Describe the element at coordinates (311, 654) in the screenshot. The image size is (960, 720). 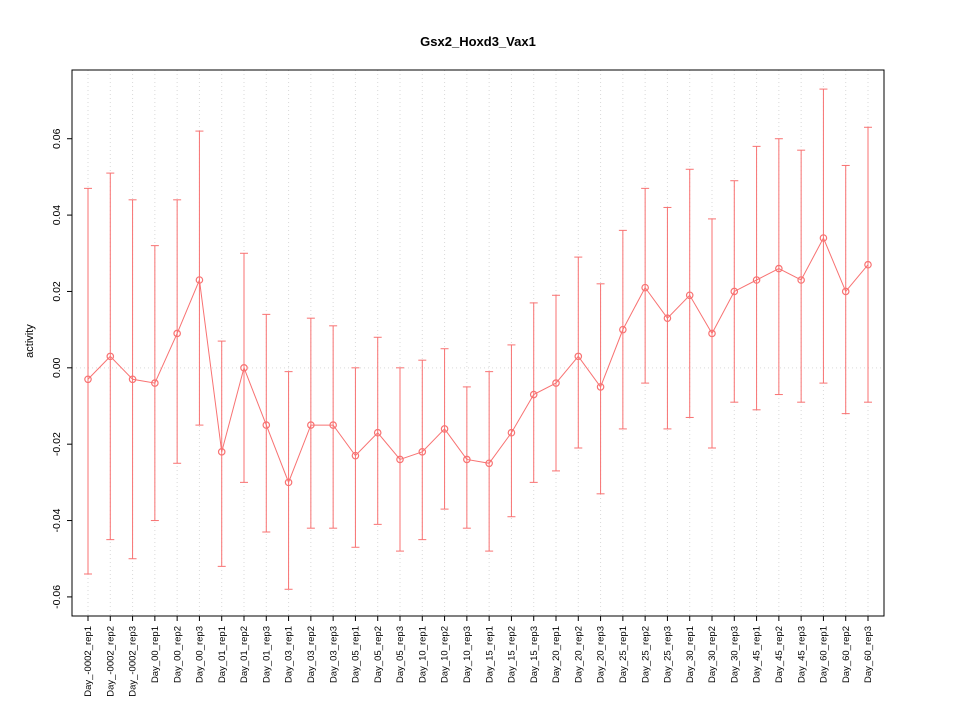
I see `x-tick-label: Day_03_rep2` at that location.